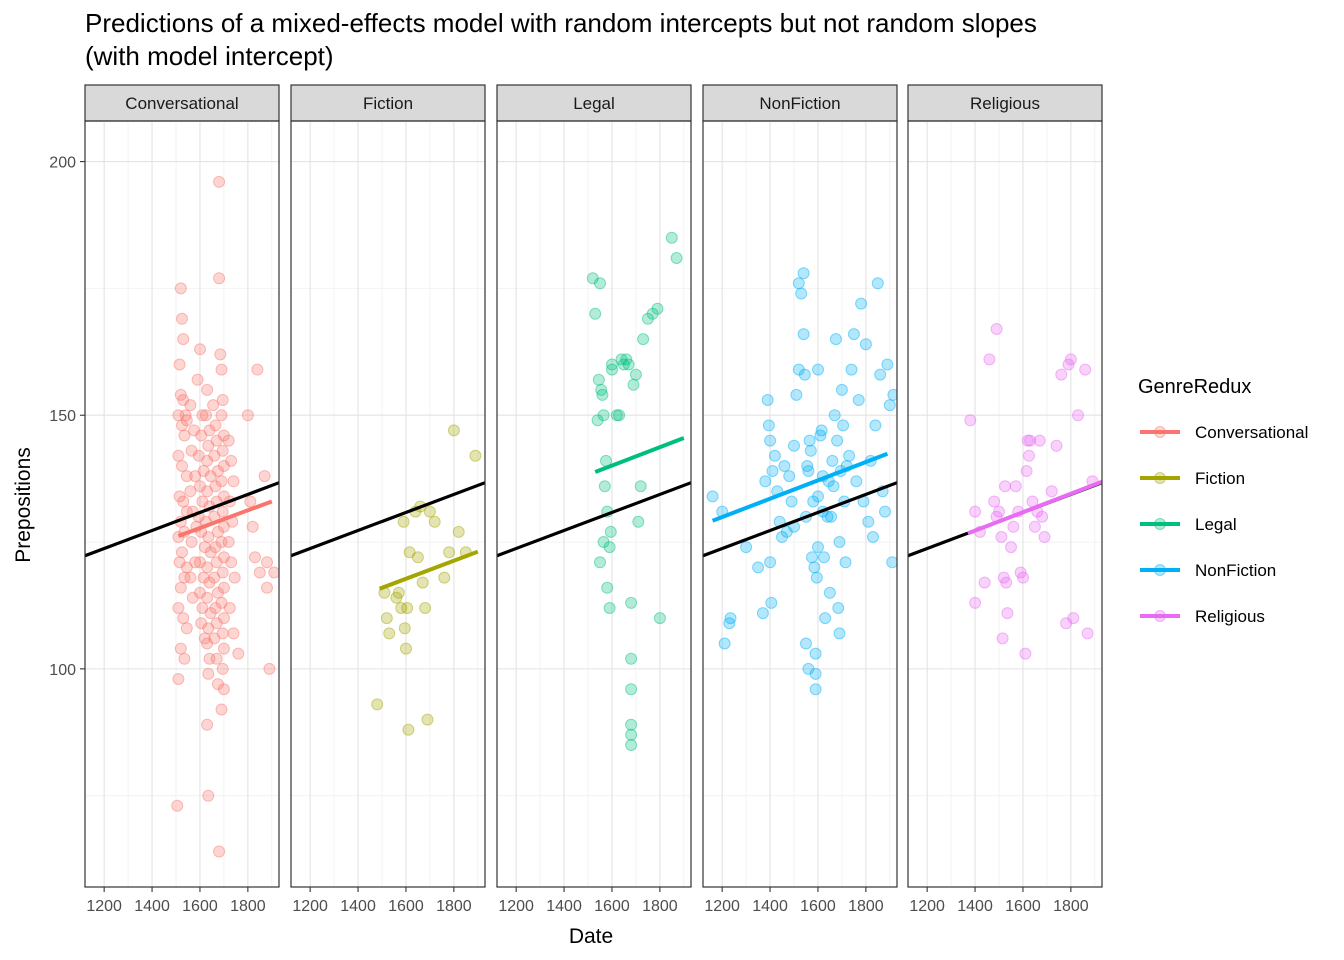 This screenshot has height=960, width=1344. What do you see at coordinates (1194, 387) in the screenshot?
I see `legend-title: GenreRedux` at bounding box center [1194, 387].